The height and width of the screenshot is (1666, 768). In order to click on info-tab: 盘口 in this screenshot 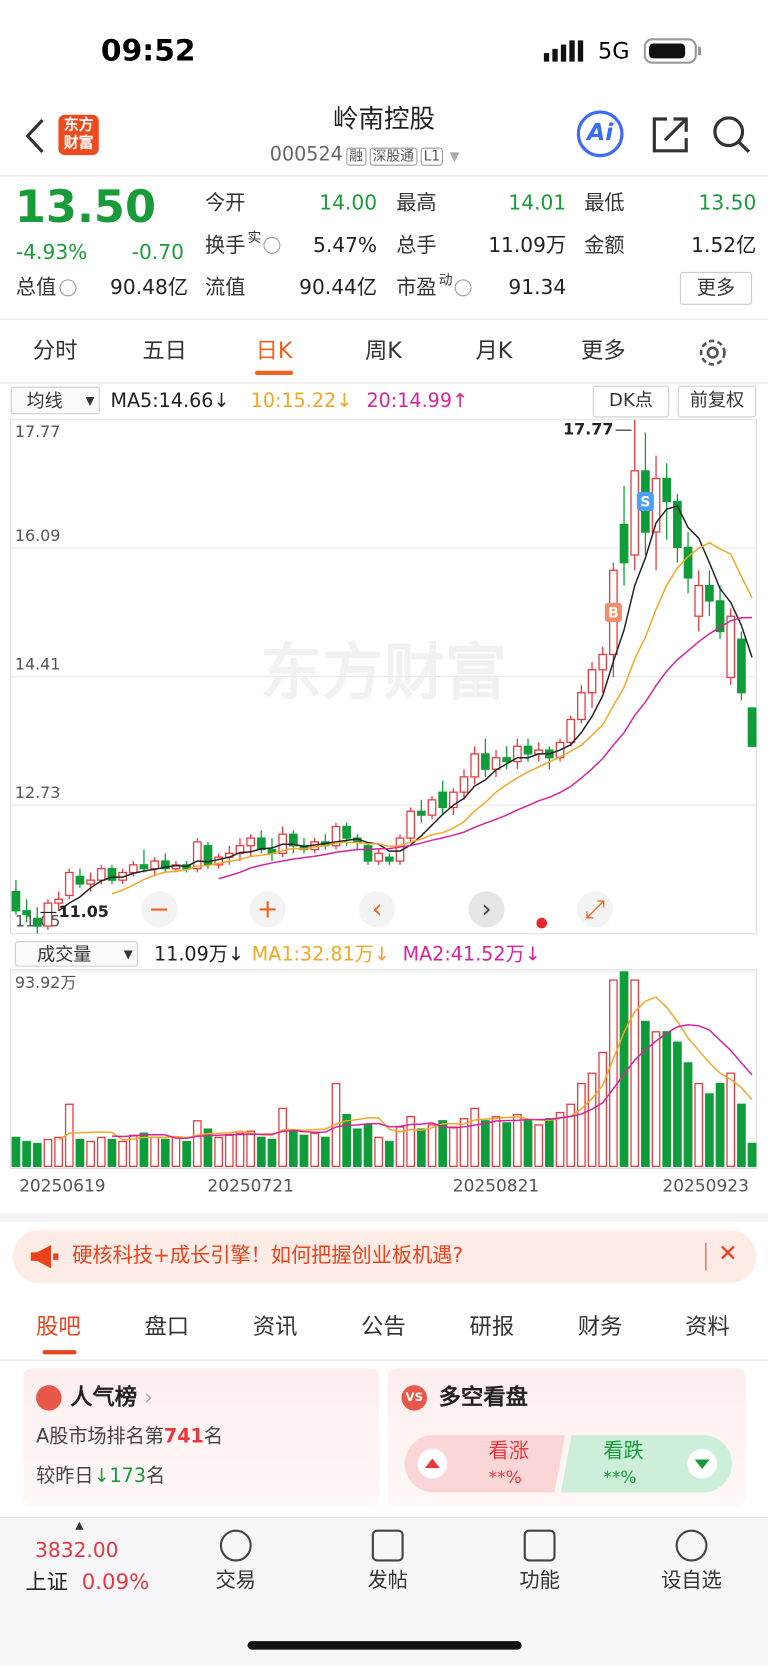, I will do `click(167, 1326)`.